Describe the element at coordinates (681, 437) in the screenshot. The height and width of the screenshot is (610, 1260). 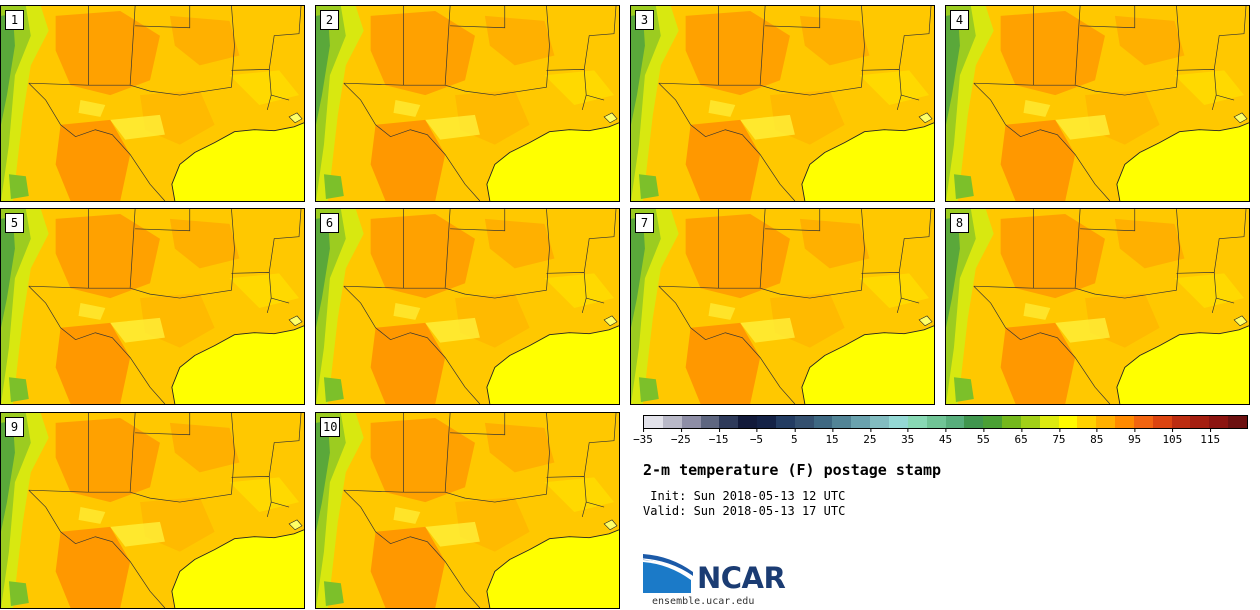
I see `colorbar-tick-label: −25` at that location.